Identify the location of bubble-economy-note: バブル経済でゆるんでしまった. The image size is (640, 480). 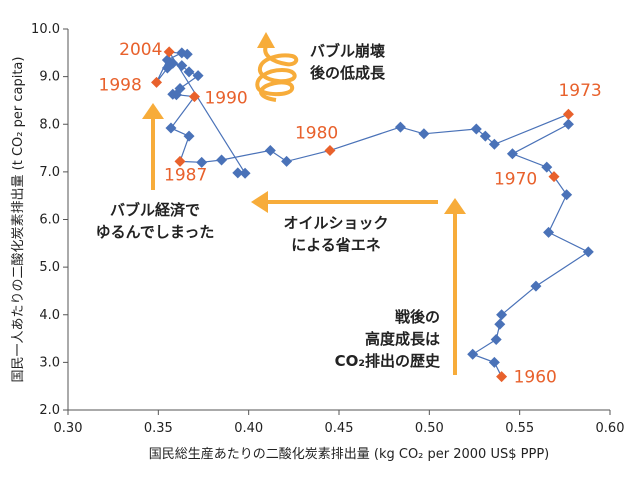
(155, 221).